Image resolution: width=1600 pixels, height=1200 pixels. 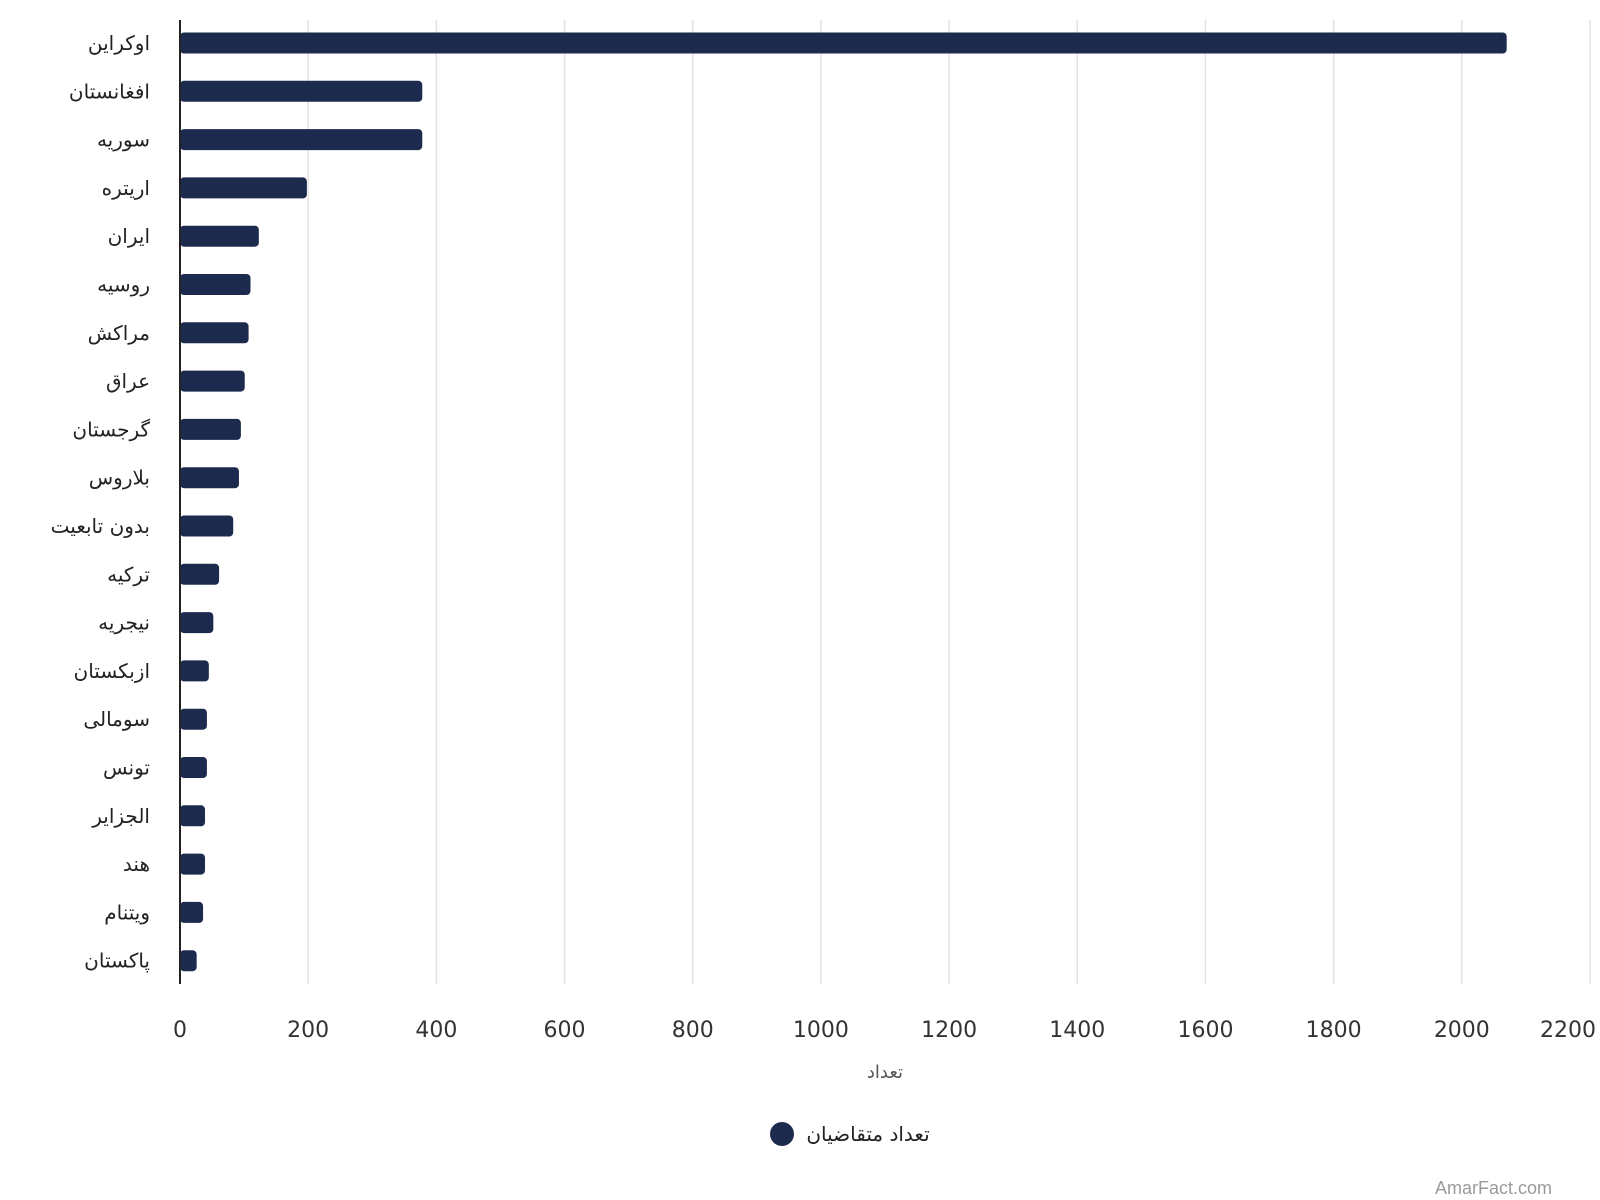 What do you see at coordinates (128, 574) in the screenshot?
I see `category-label: ترکیه` at bounding box center [128, 574].